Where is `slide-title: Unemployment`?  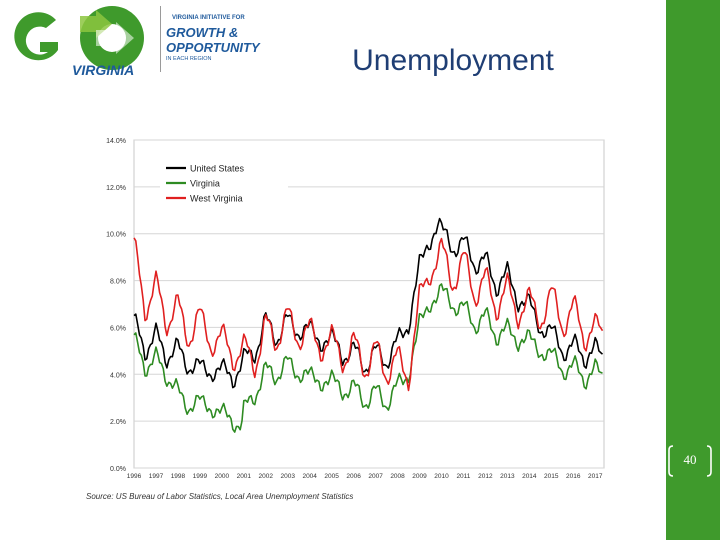 slide-title: Unemployment is located at coordinates (453, 60).